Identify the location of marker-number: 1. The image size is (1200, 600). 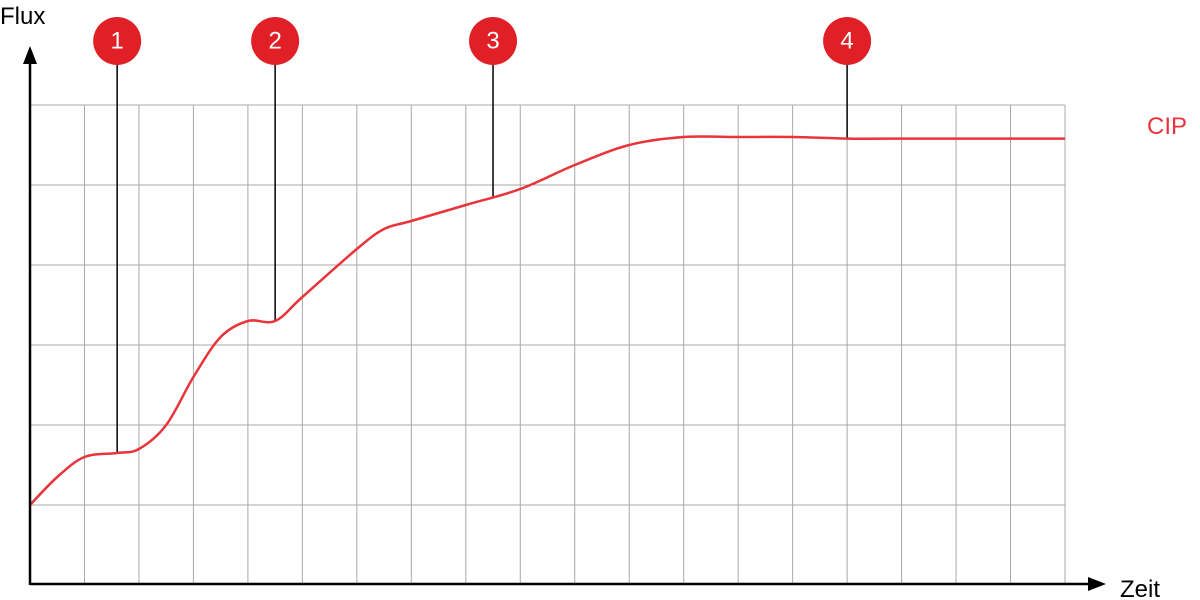
(116, 41).